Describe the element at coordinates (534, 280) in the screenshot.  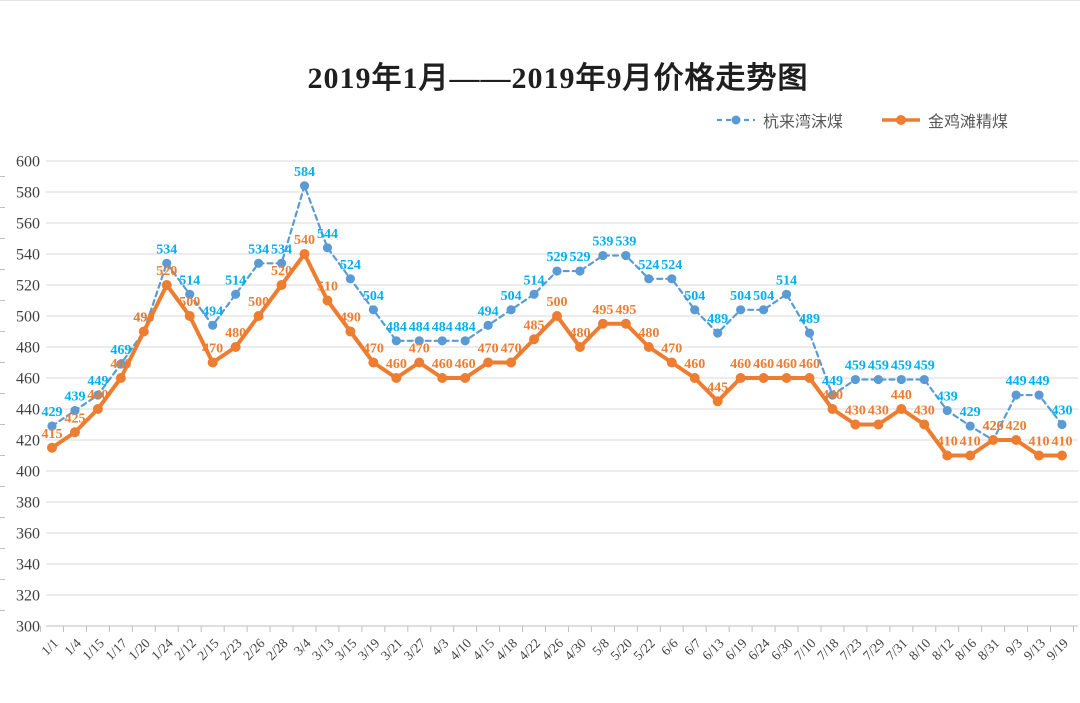
I see `data-label-0: 514` at that location.